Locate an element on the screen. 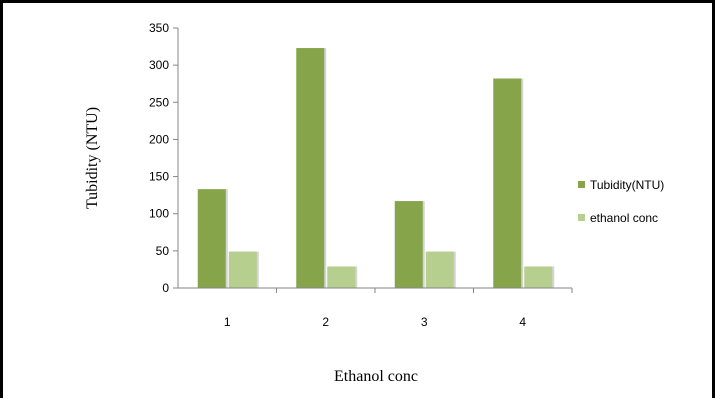 The height and width of the screenshot is (398, 715). legend-label: ethanol conc is located at coordinates (624, 218).